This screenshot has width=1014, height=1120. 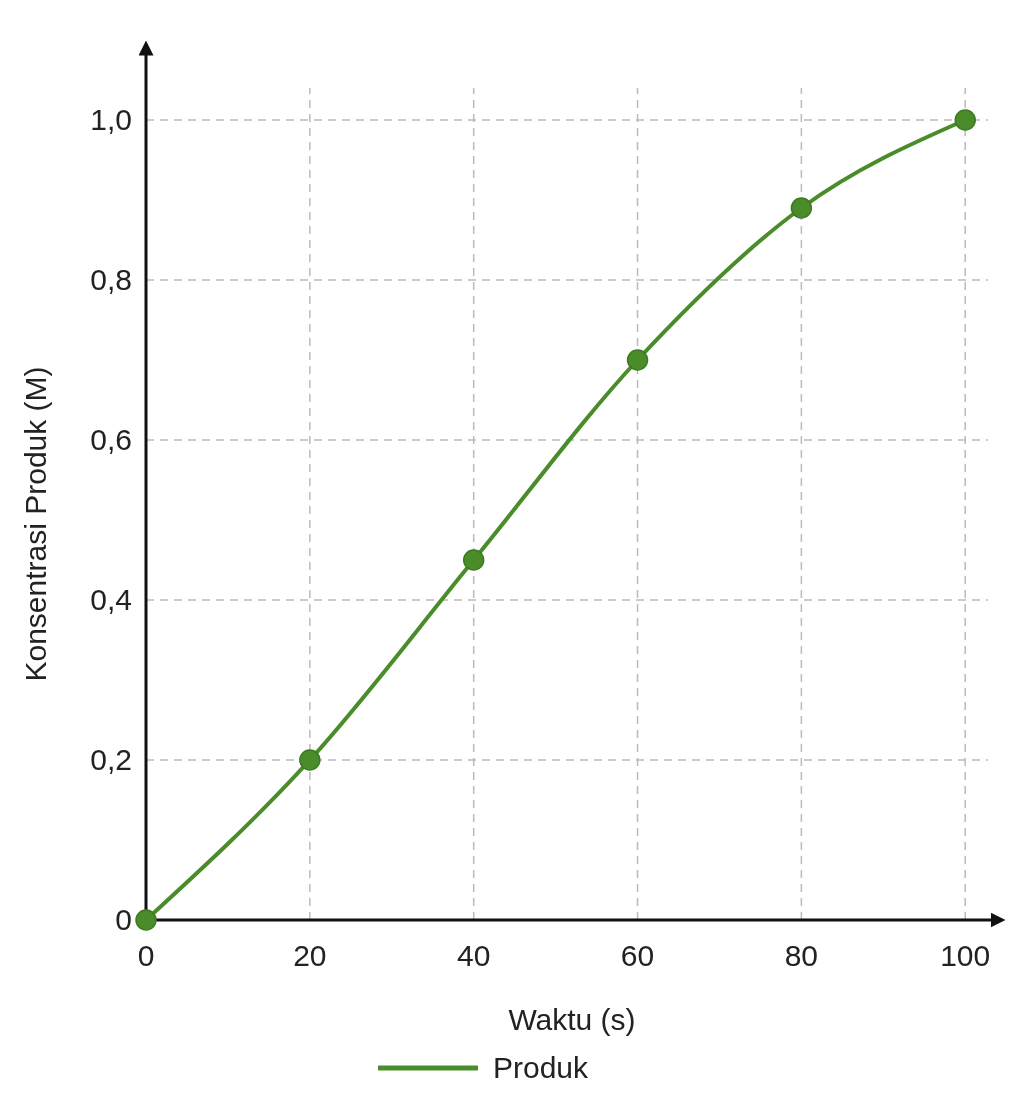 I want to click on y-tick-label: 0,8, so click(x=111, y=279).